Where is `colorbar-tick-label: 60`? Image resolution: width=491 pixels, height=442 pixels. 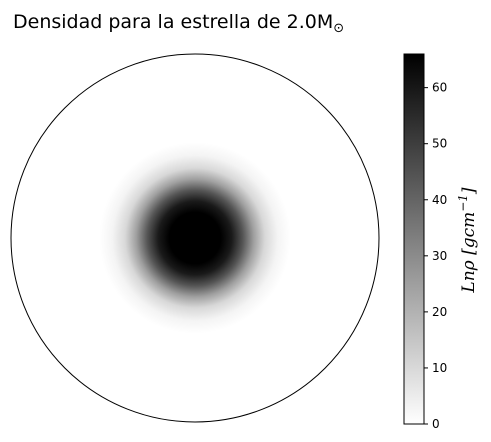 colorbar-tick-label: 60 is located at coordinates (439, 88).